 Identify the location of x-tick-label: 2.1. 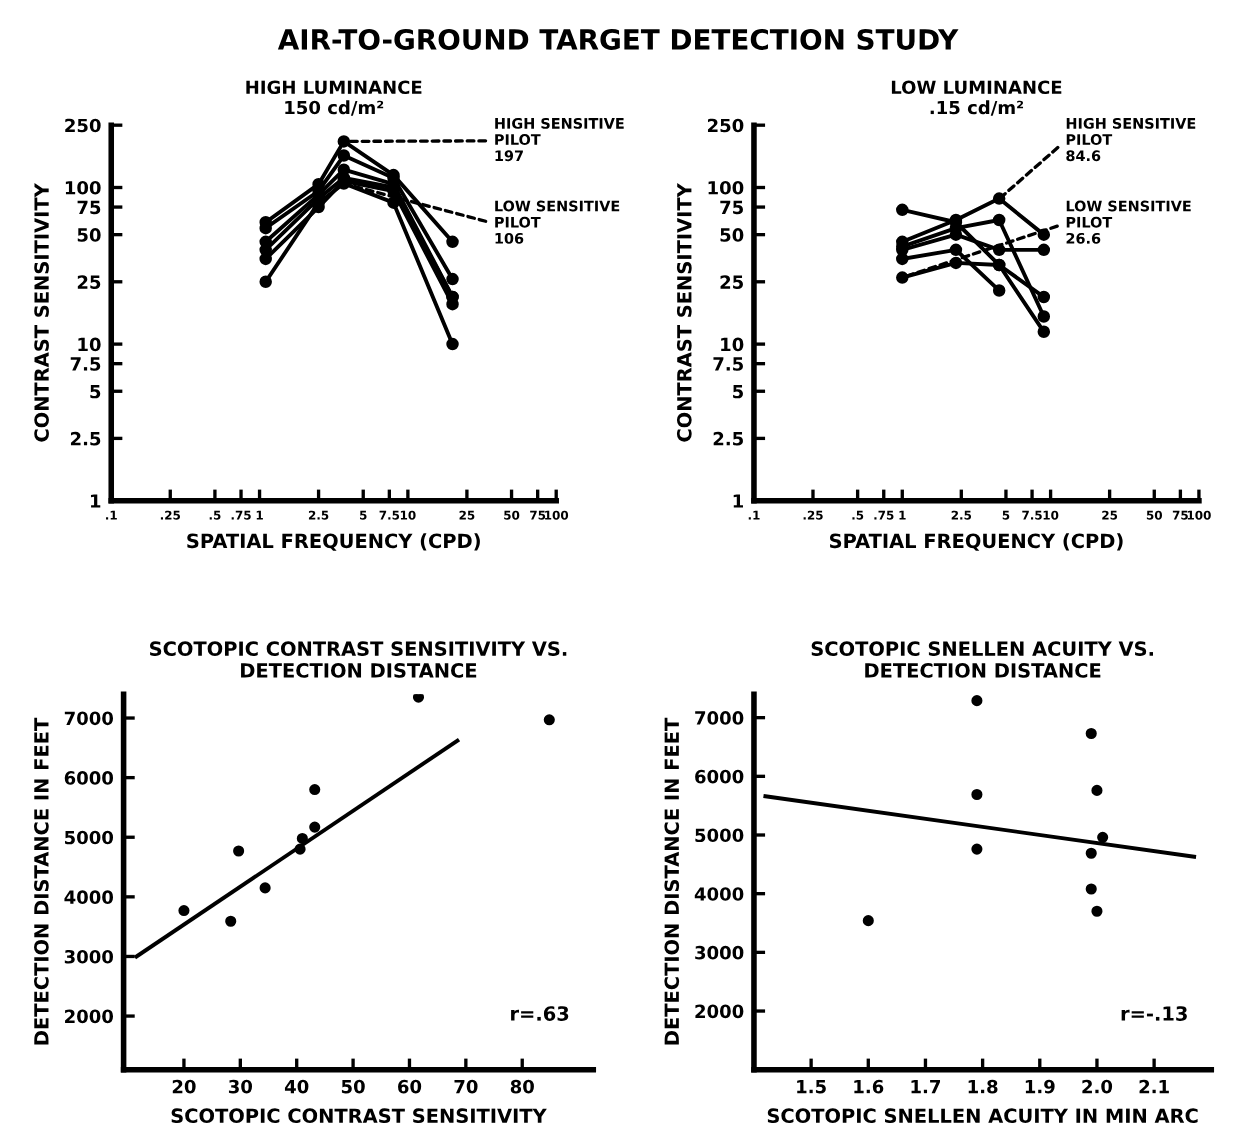
(1154, 1086).